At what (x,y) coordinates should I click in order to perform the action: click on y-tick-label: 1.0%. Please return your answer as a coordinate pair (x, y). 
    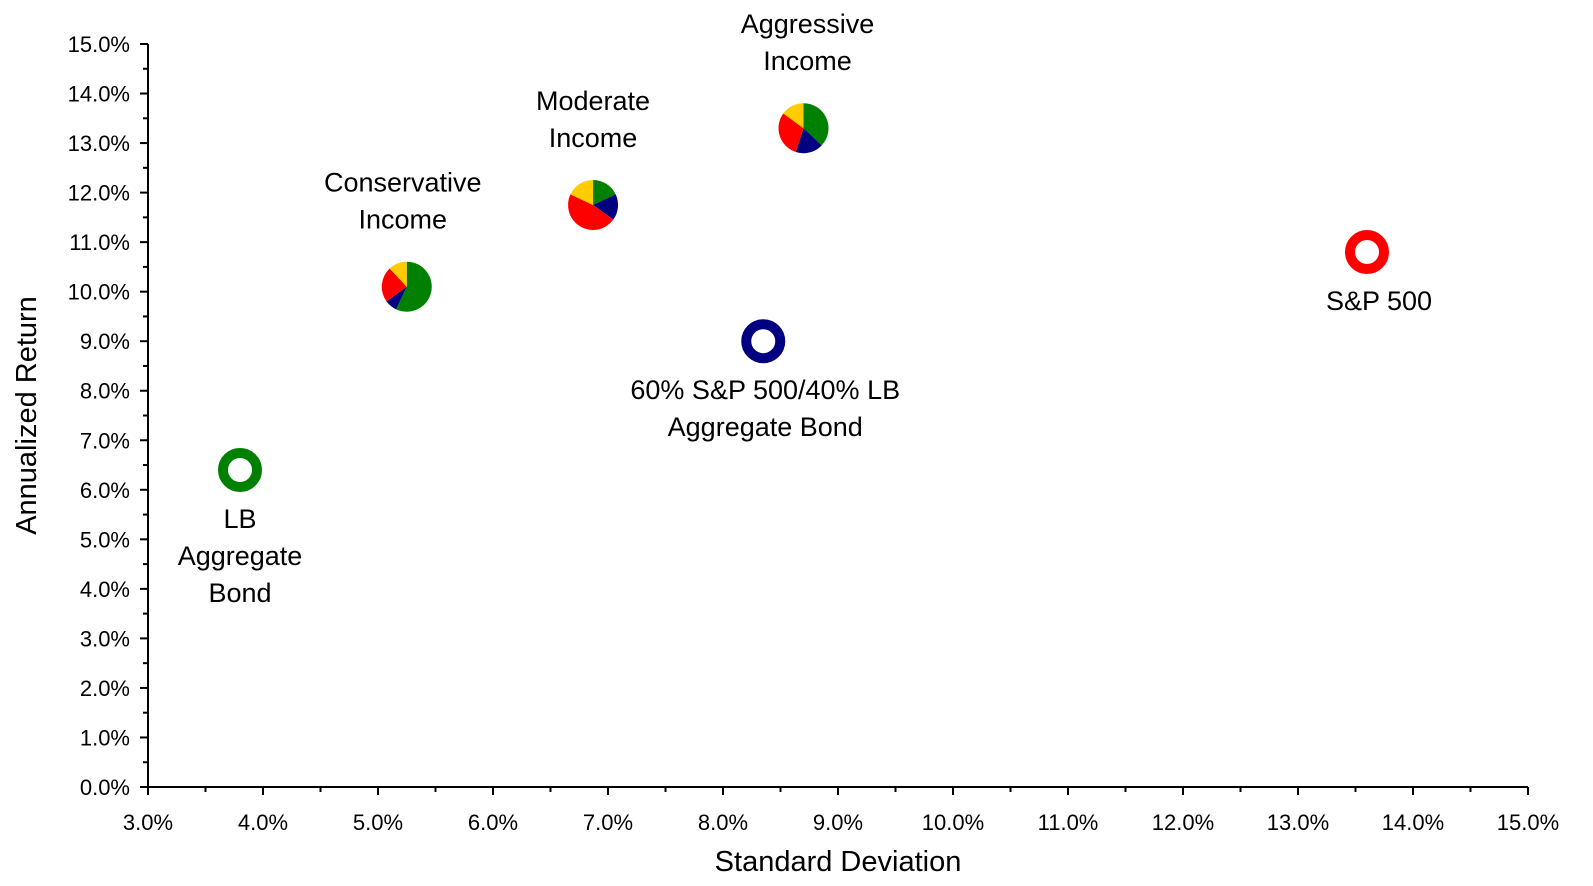
    Looking at the image, I should click on (105, 737).